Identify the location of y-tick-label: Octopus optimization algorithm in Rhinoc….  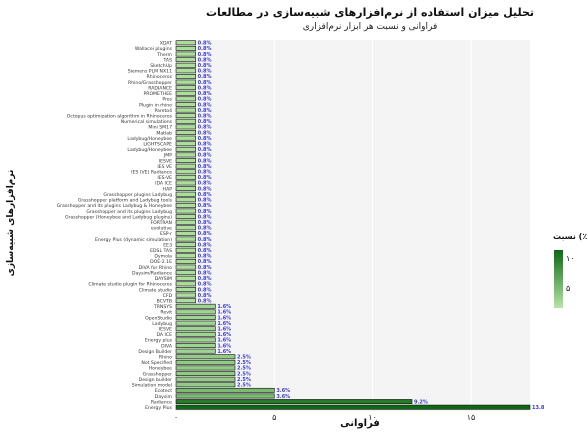
(120, 116).